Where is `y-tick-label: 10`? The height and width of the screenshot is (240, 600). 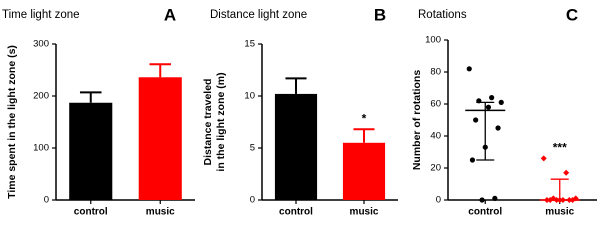
y-tick-label: 10 is located at coordinates (249, 96).